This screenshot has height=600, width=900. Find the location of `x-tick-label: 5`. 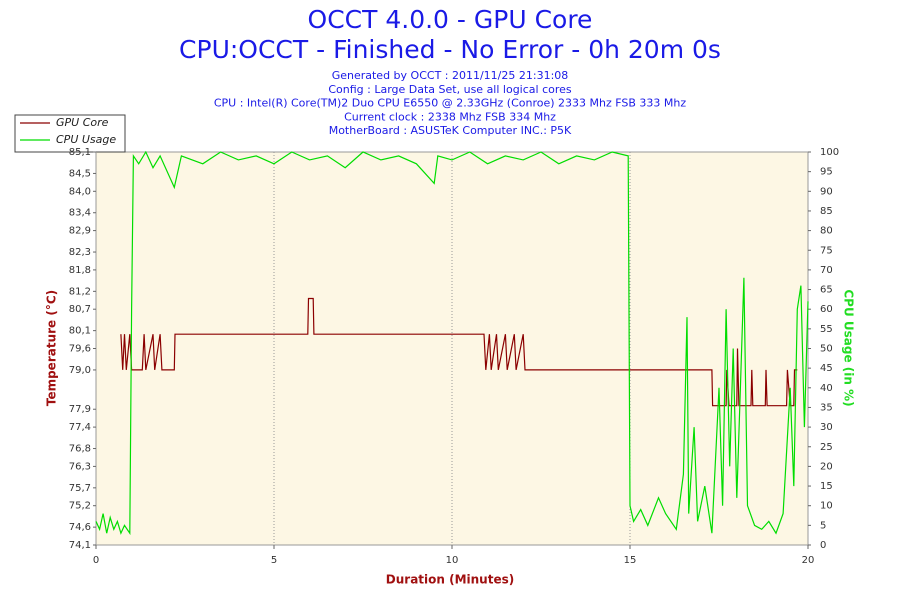

x-tick-label: 5 is located at coordinates (274, 560).